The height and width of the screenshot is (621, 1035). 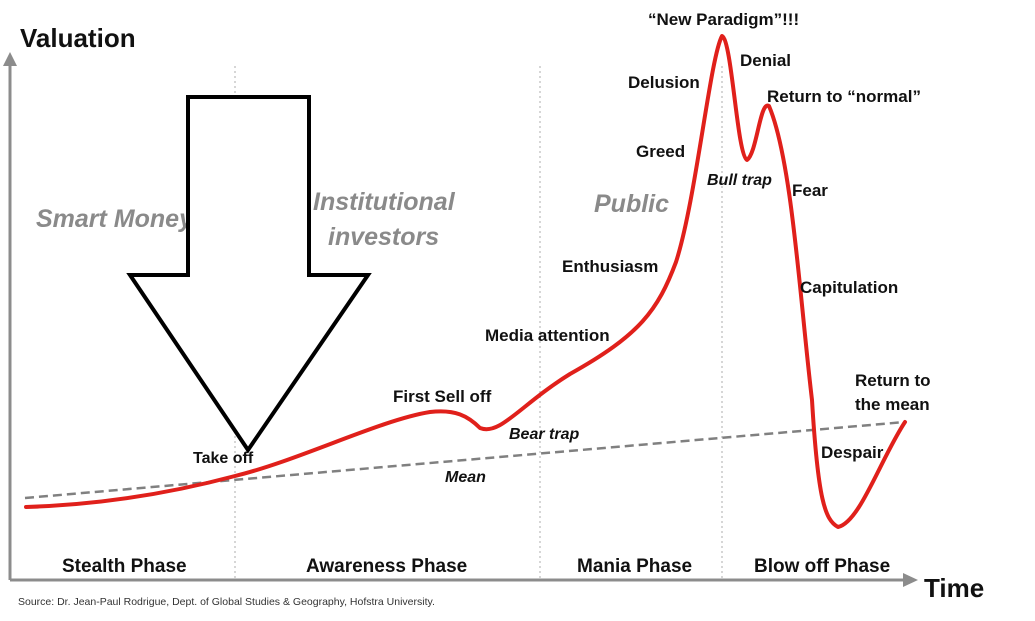 I want to click on participant-institutional-line2: investors, so click(x=383, y=237).